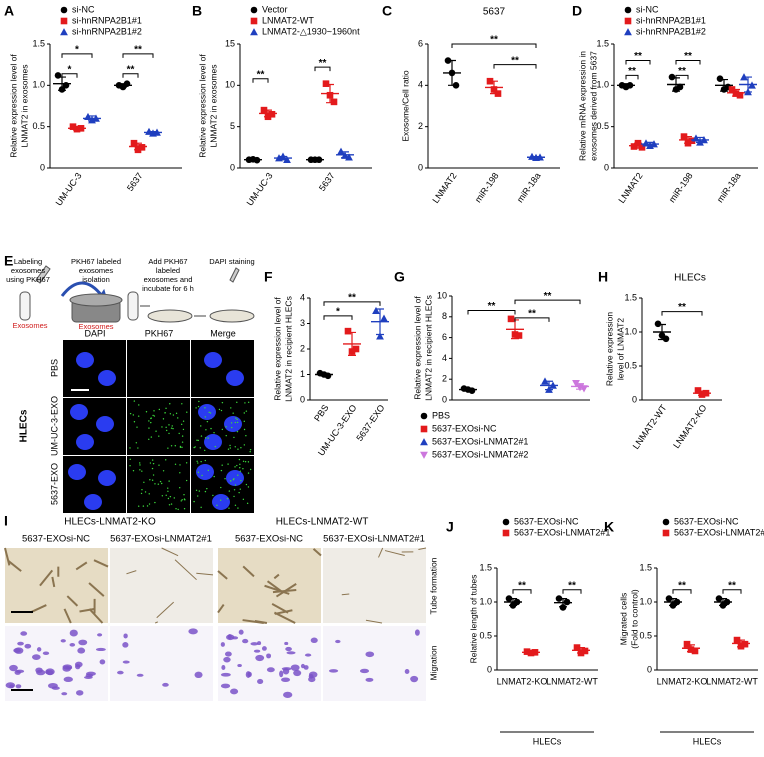 The image size is (764, 757). What do you see at coordinates (582, 106) in the screenshot?
I see `y-axis-label: Relative mRNA expression in` at bounding box center [582, 106].